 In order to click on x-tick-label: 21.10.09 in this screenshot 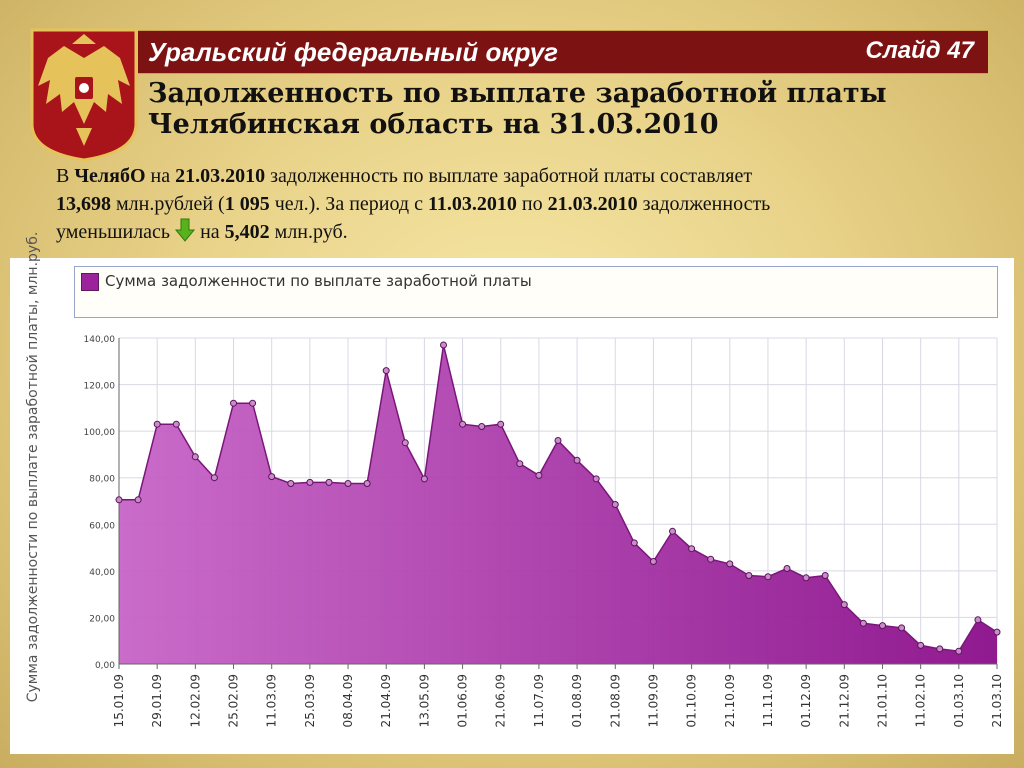, I will do `click(730, 700)`.